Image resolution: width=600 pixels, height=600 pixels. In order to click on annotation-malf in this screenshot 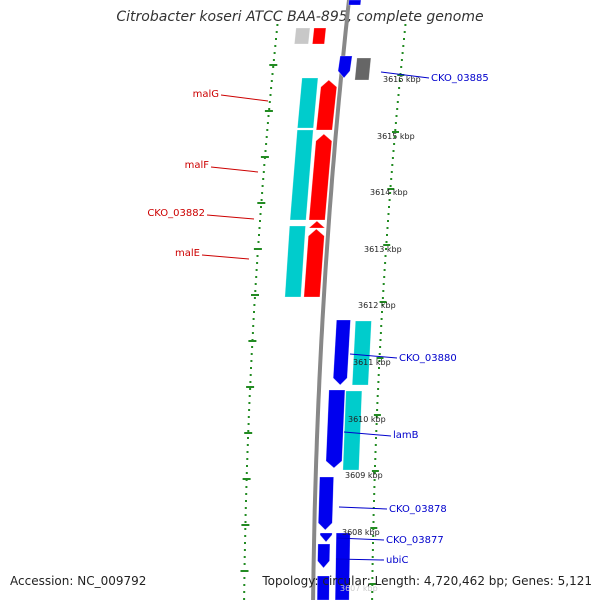, I will do `click(301, 175)`.